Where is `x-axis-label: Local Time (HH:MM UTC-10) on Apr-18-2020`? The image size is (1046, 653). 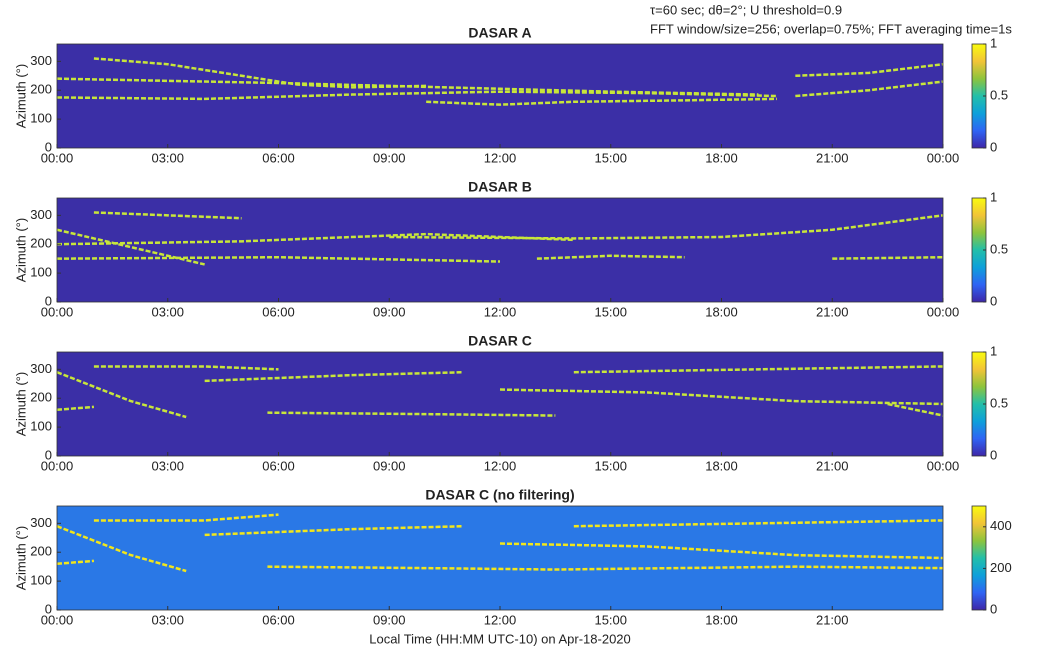
x-axis-label: Local Time (HH:MM UTC-10) on Apr-18-2020 is located at coordinates (500, 638).